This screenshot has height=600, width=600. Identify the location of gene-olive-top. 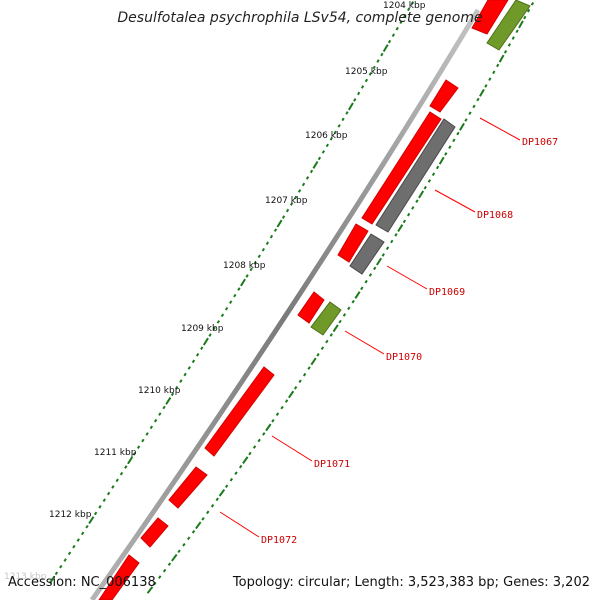
(508, 25).